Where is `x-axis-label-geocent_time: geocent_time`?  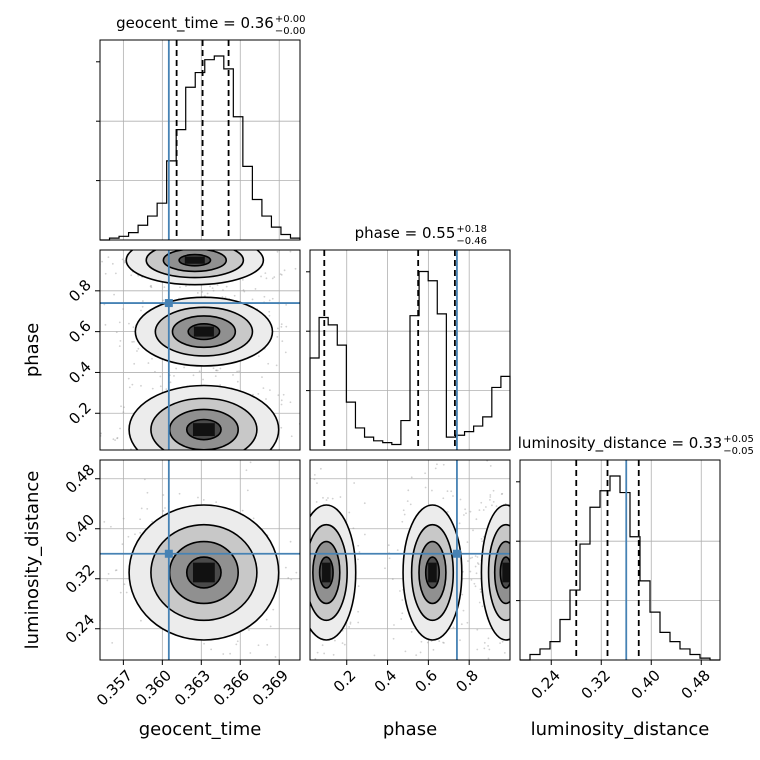 x-axis-label-geocent_time: geocent_time is located at coordinates (200, 729).